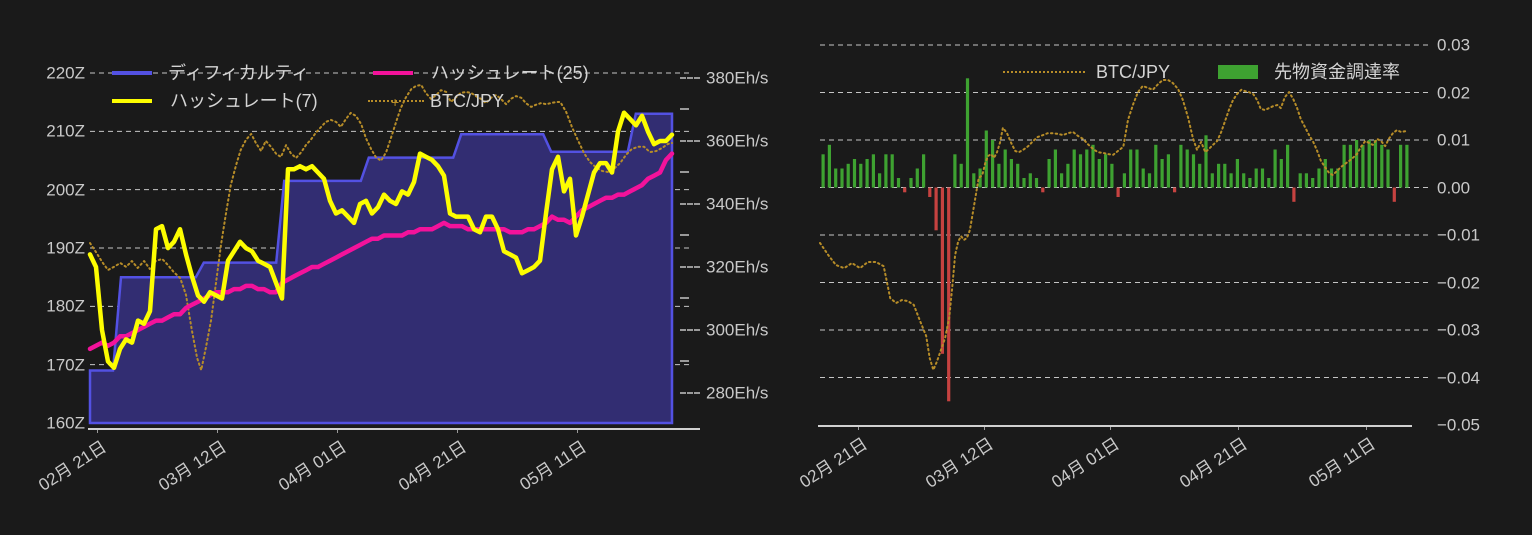 The image size is (1532, 535). Describe the element at coordinates (959, 463) in the screenshot. I see `x-axis-label: 03月 12日` at that location.